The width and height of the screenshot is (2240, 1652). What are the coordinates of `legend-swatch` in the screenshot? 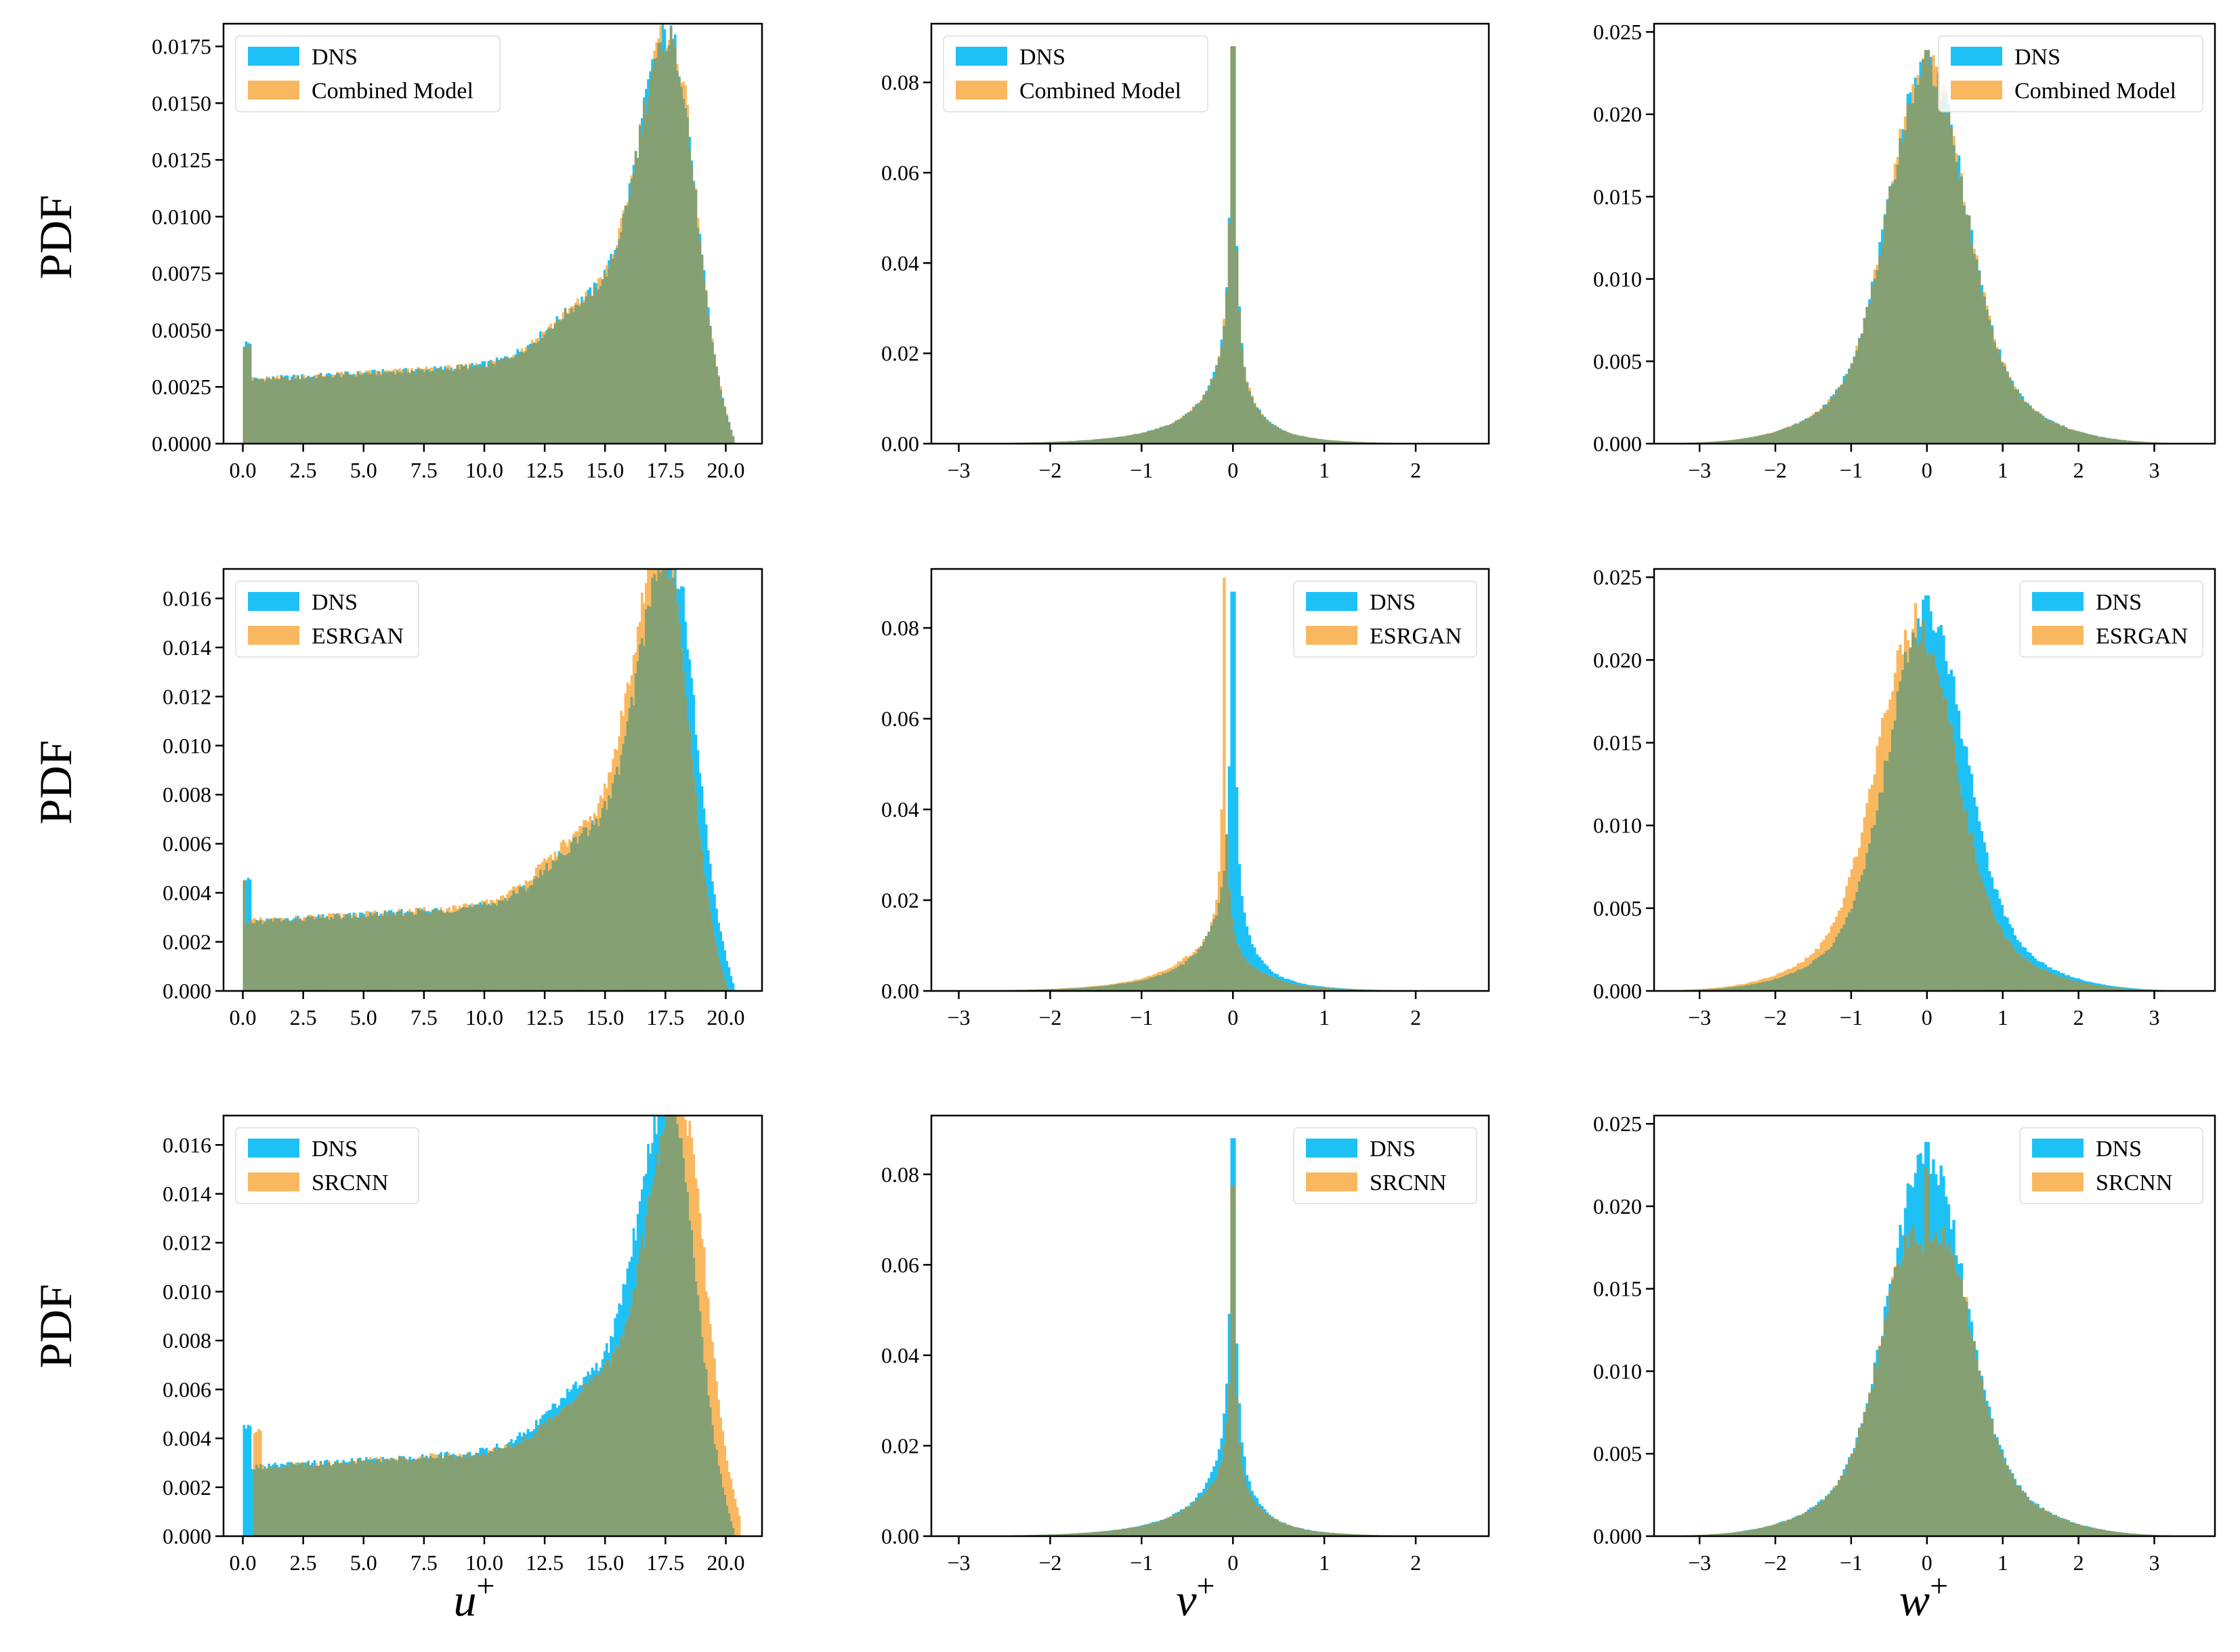 It's located at (981, 57).